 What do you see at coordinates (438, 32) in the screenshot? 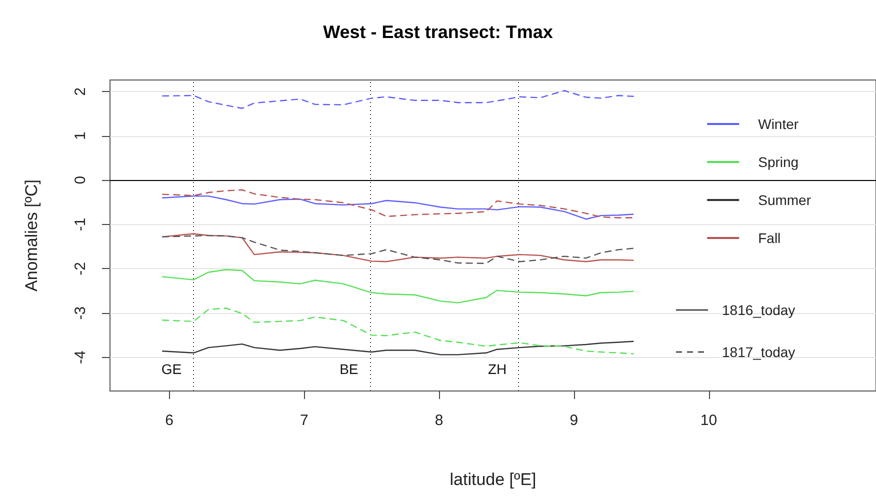
I see `chart-title: West - East transect: Tmax` at bounding box center [438, 32].